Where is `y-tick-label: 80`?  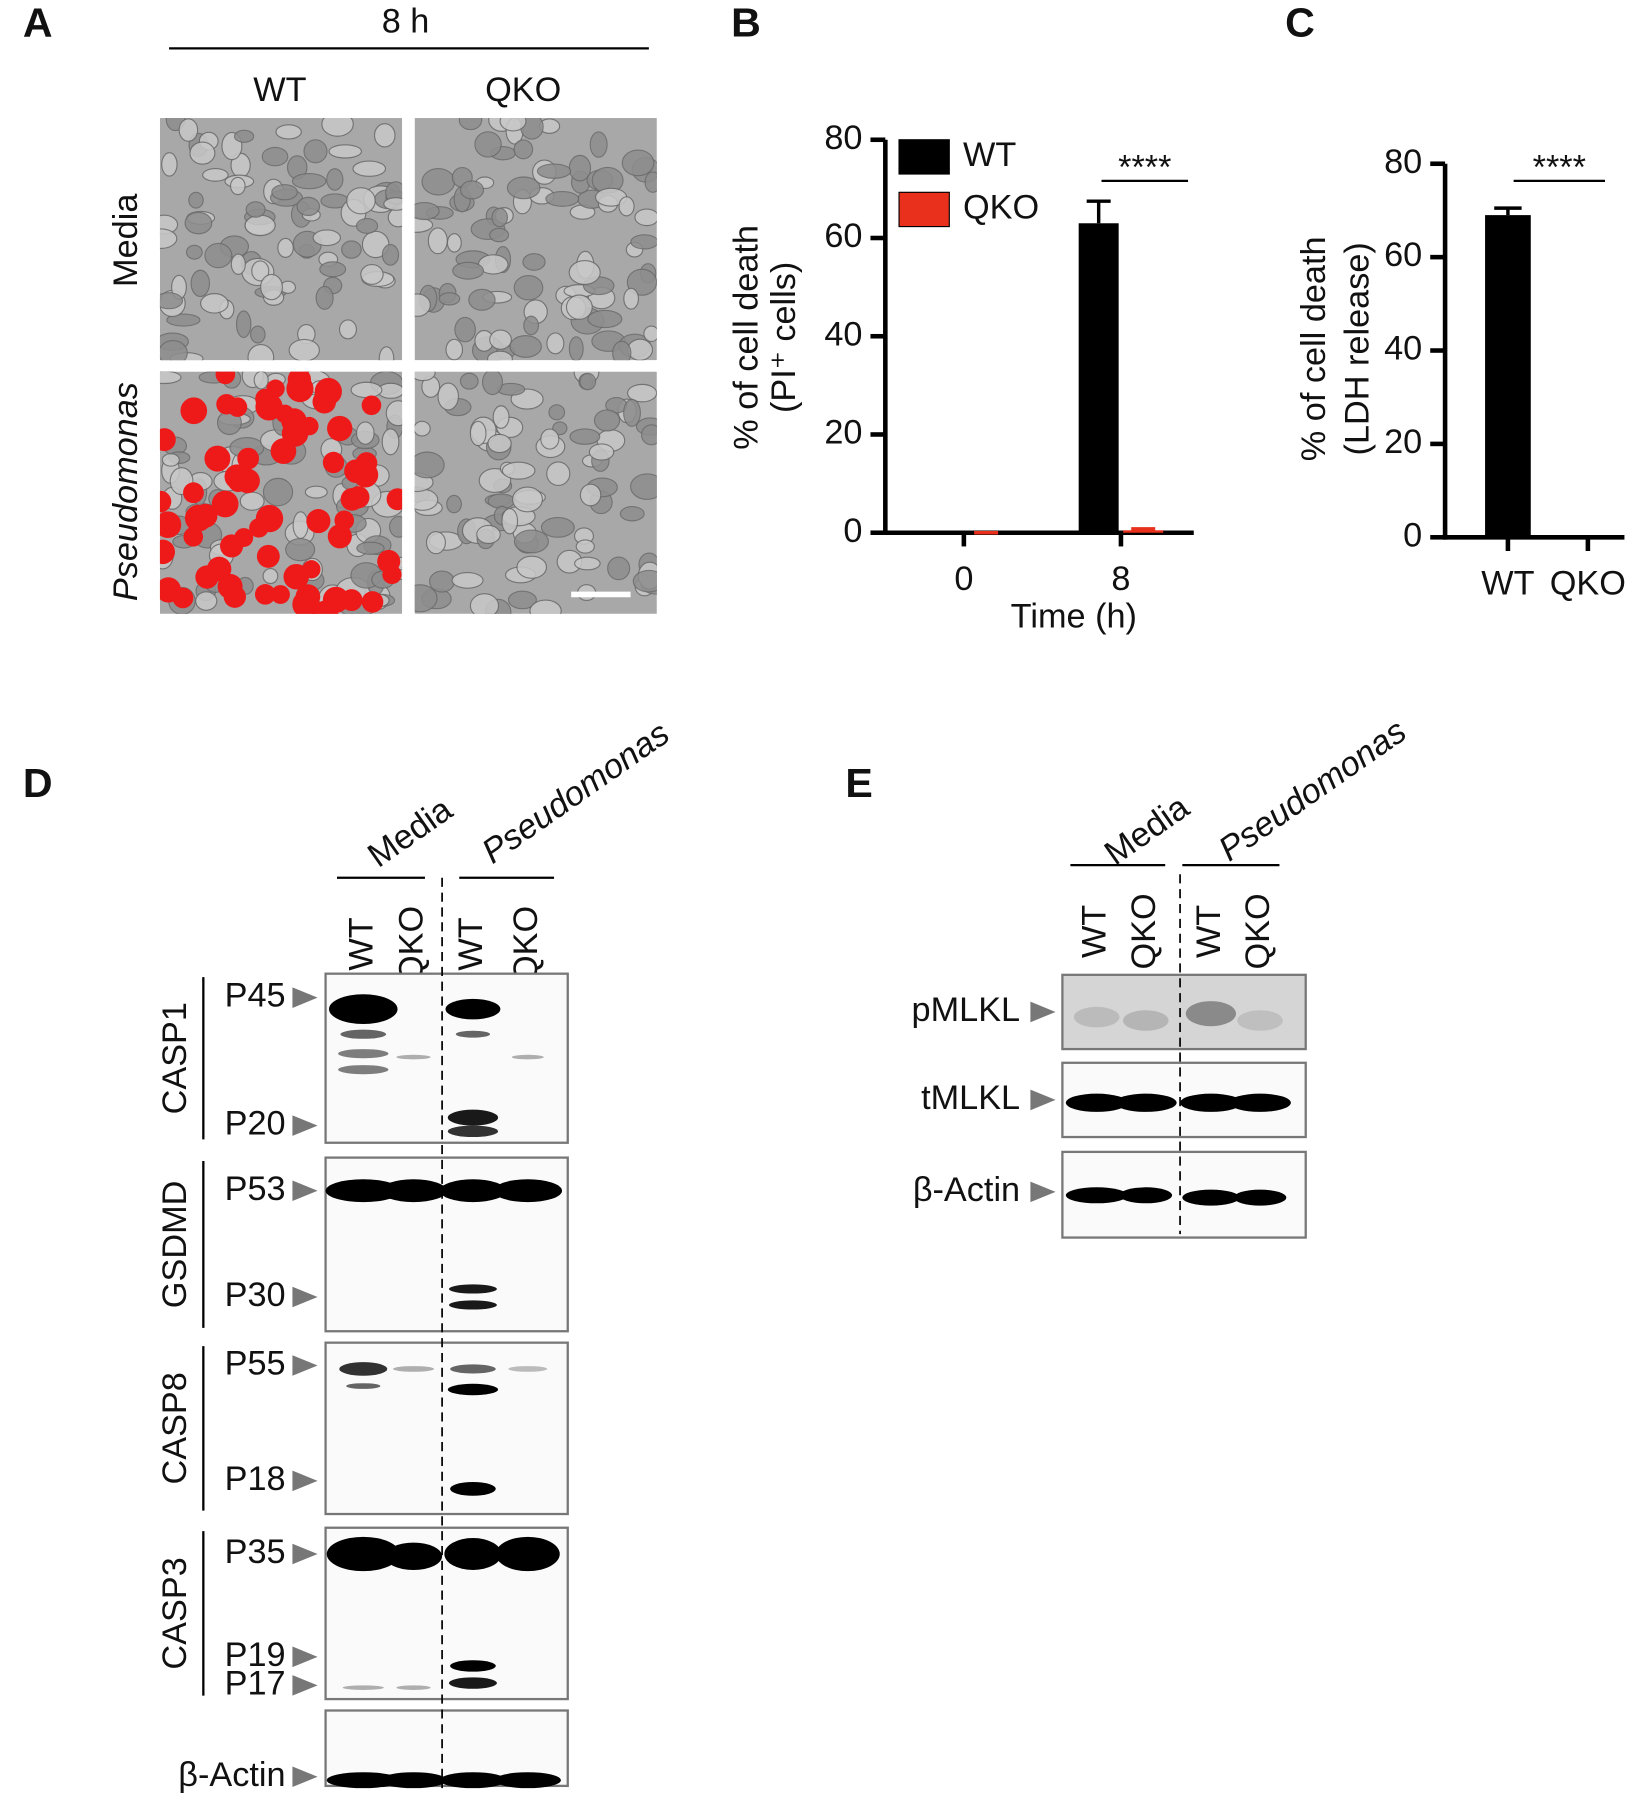
y-tick-label: 80 is located at coordinates (1403, 162).